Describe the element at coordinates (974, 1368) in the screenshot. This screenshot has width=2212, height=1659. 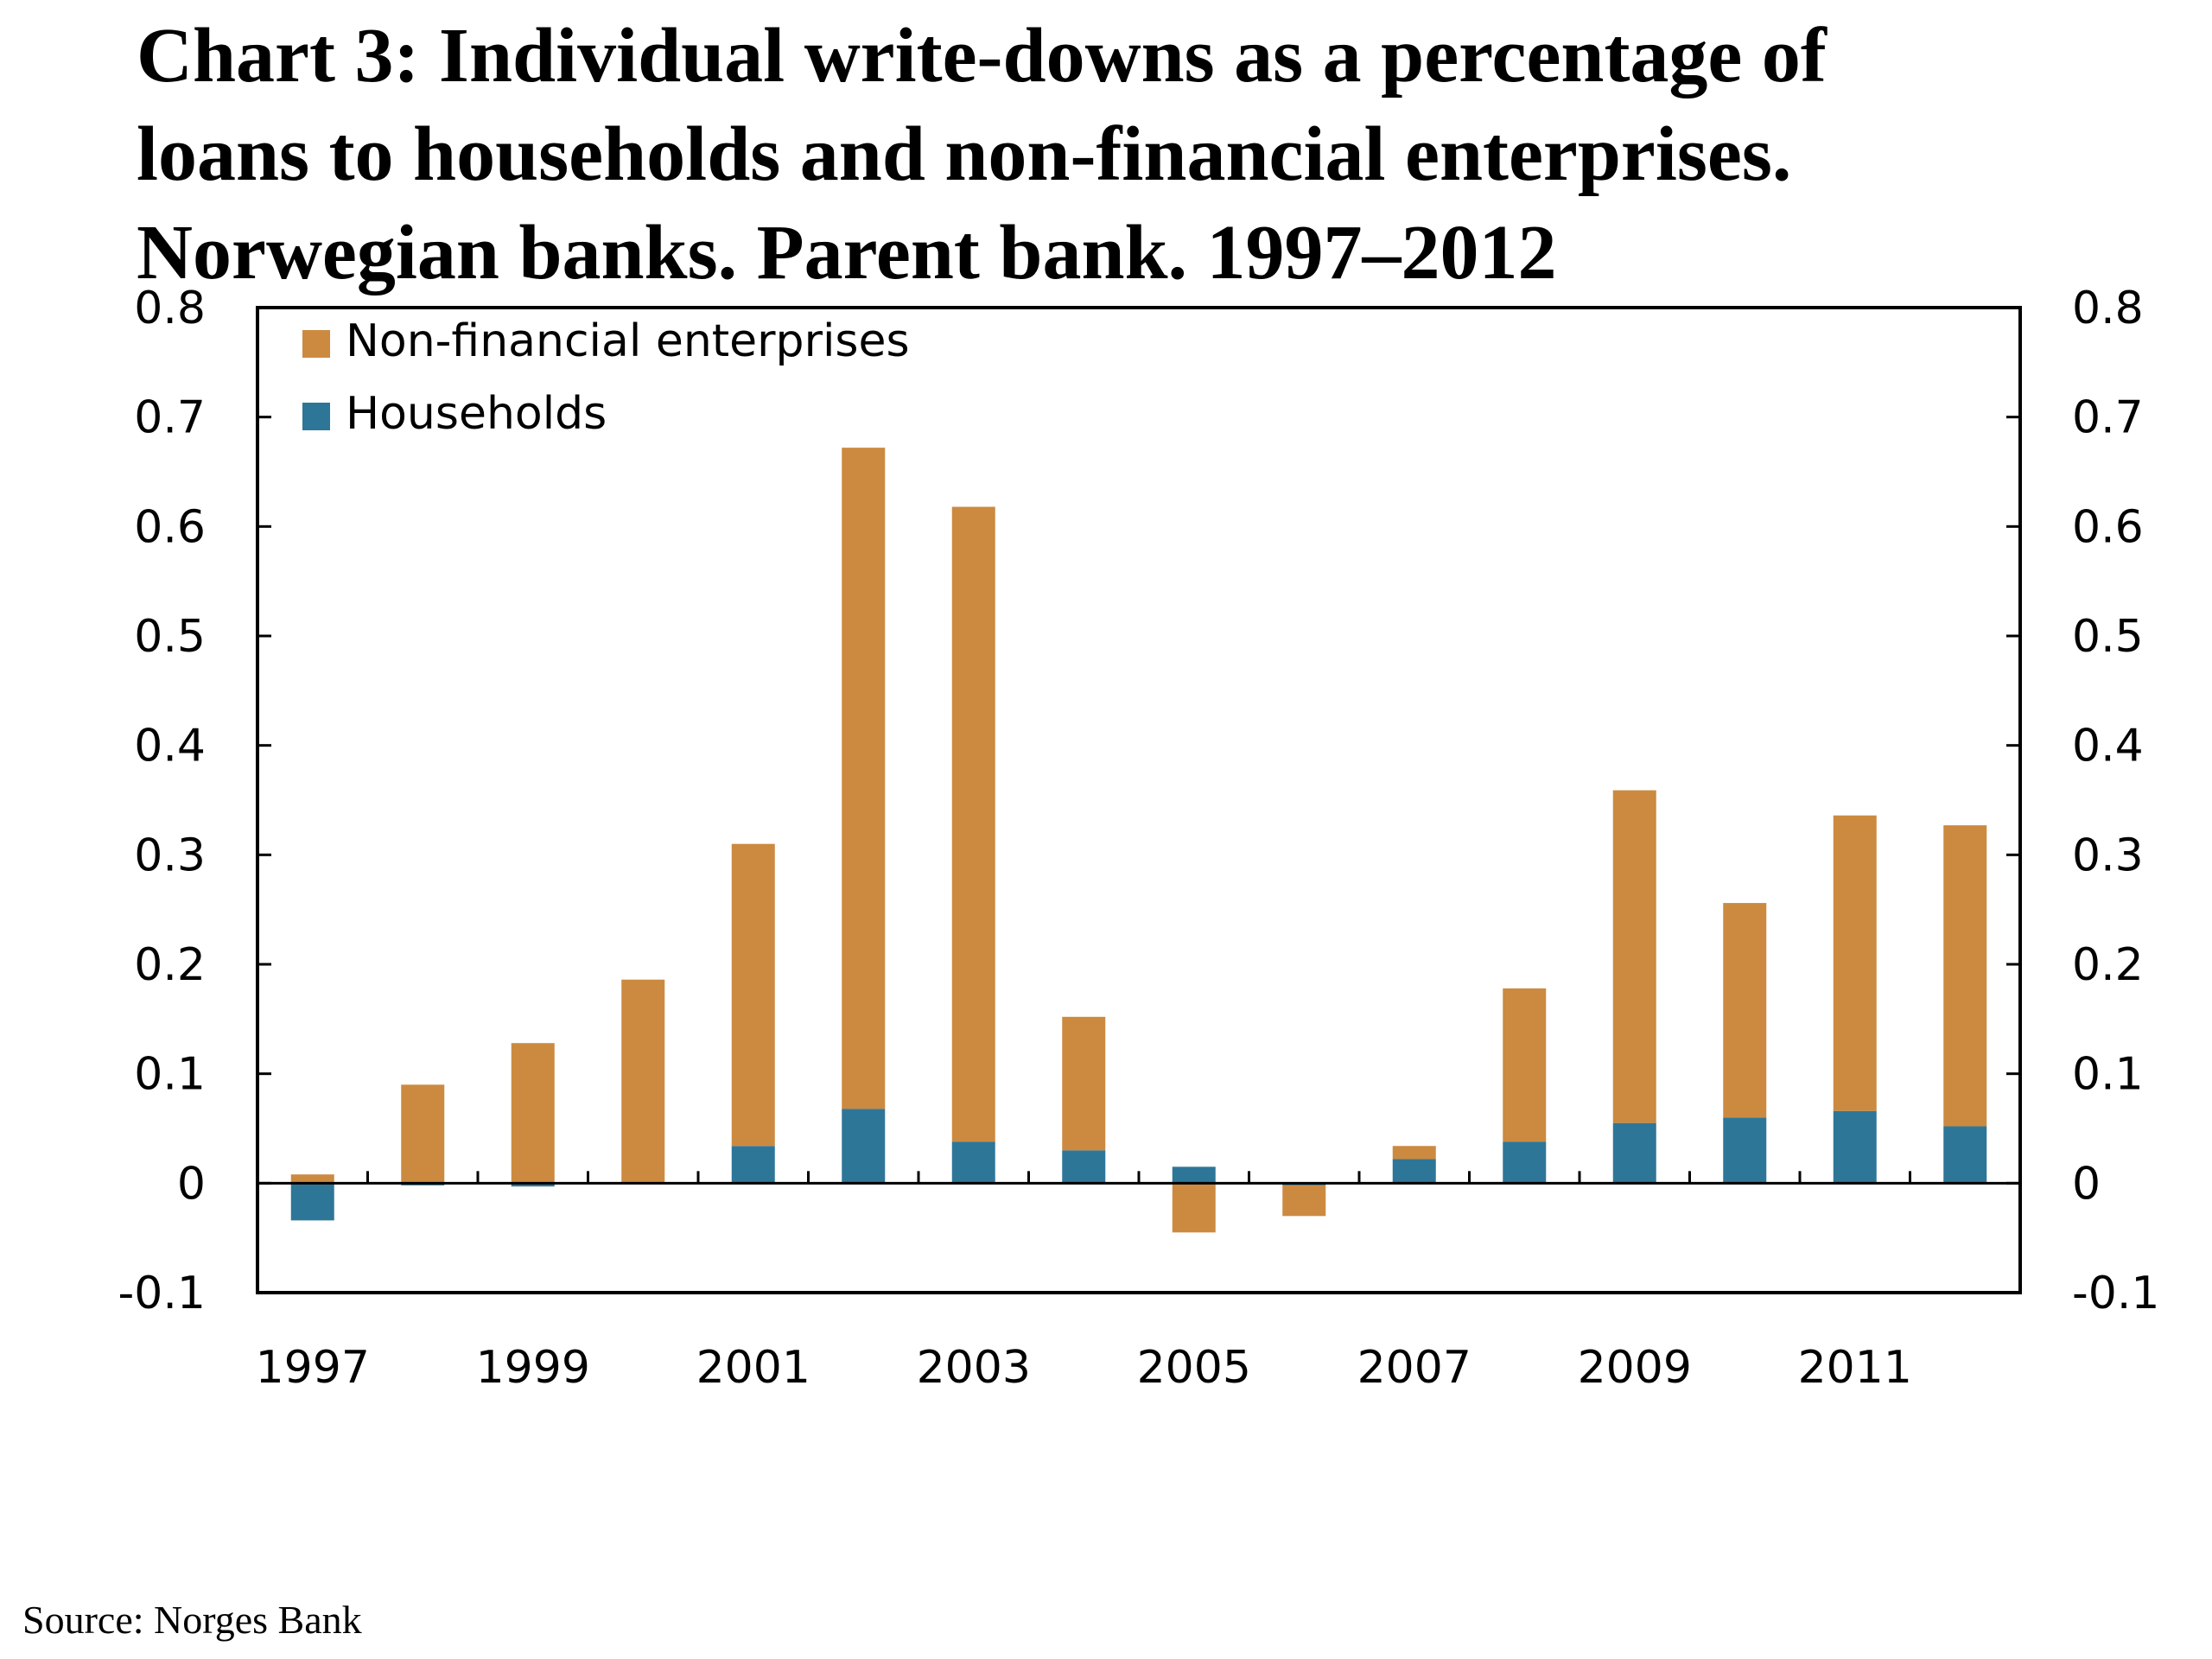
I see `x-tick-label: 2003` at that location.